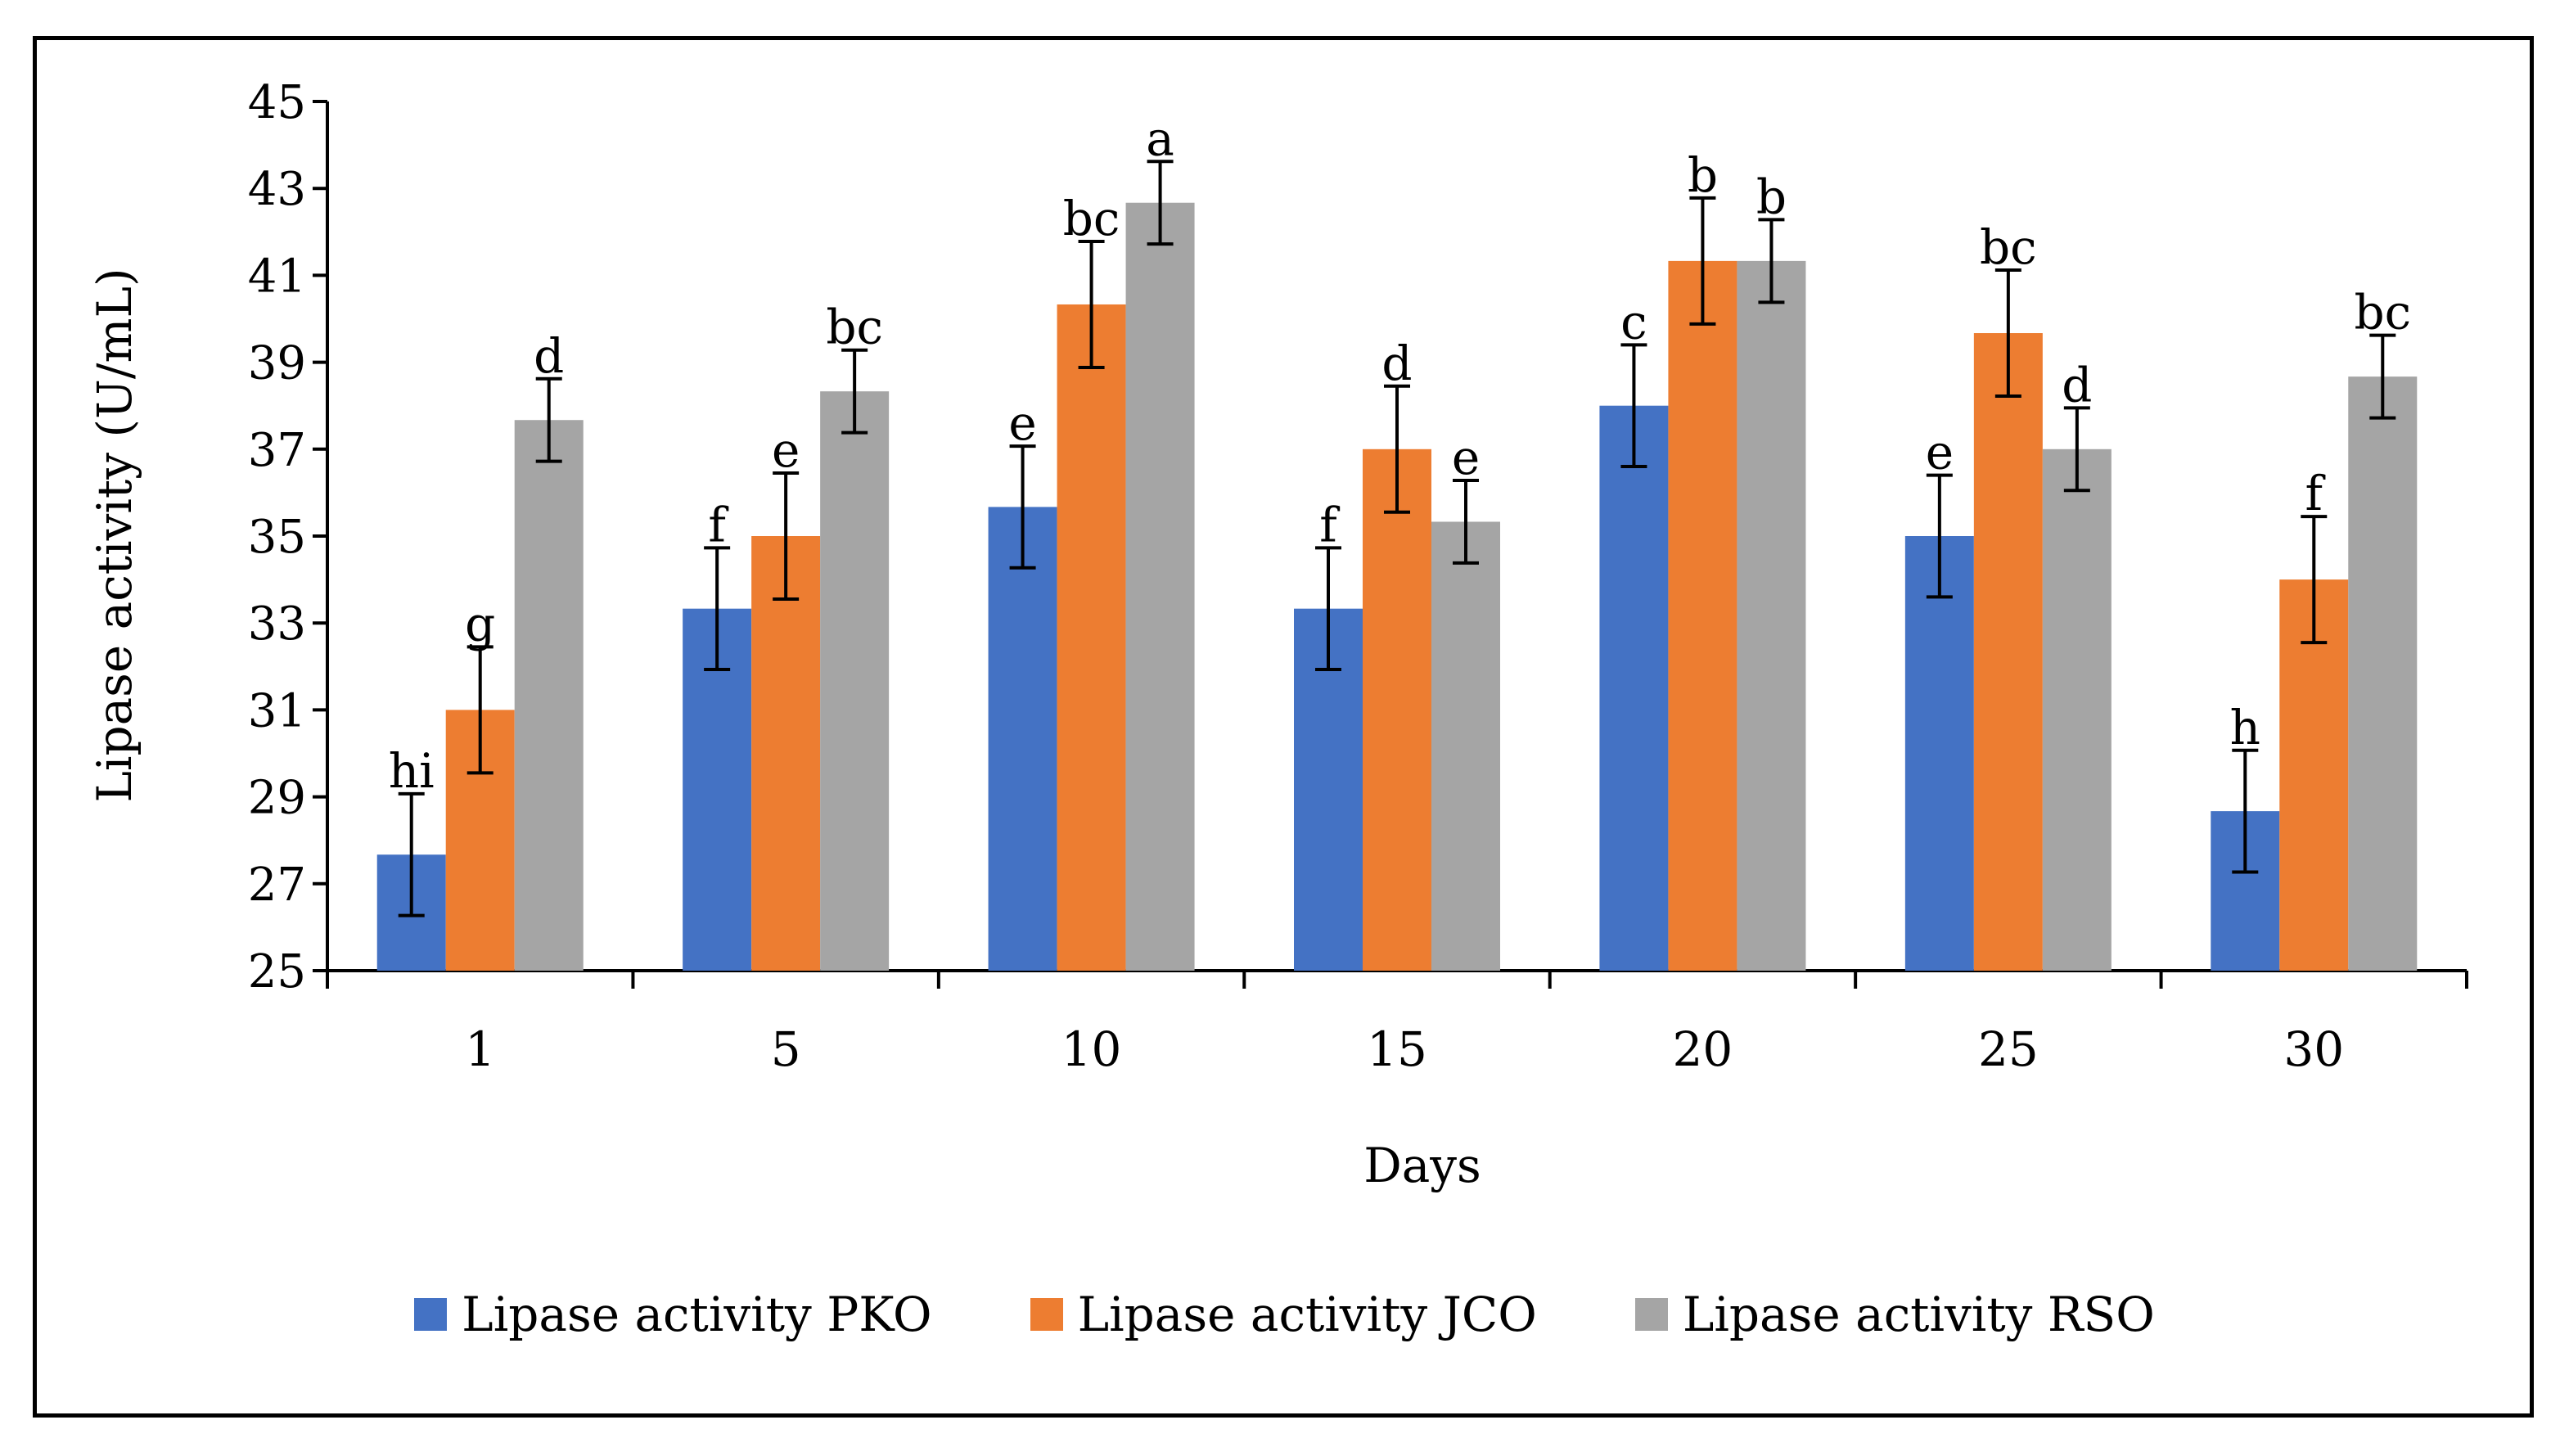 This screenshot has width=2569, height=1456. What do you see at coordinates (277, 102) in the screenshot?
I see `y-tick-label: 45` at bounding box center [277, 102].